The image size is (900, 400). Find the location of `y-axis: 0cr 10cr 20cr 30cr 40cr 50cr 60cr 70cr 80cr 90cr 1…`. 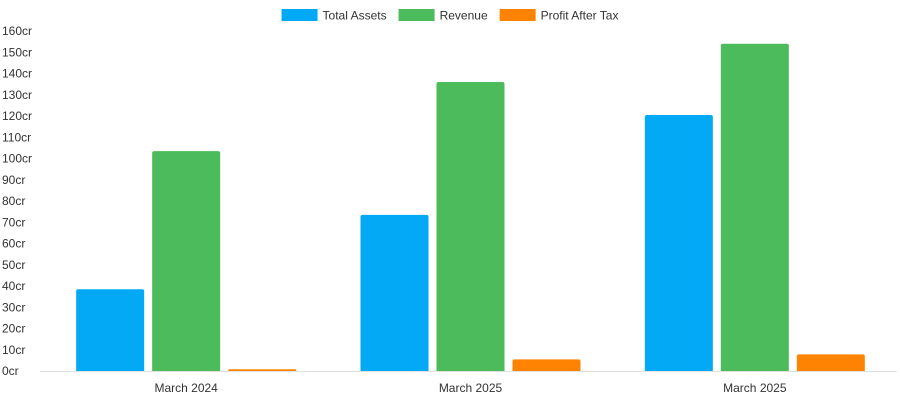

y-axis: 0cr 10cr 20cr 30cr 40cr 50cr 60cr 70cr 80cr 90cr 1… is located at coordinates (17, 201).